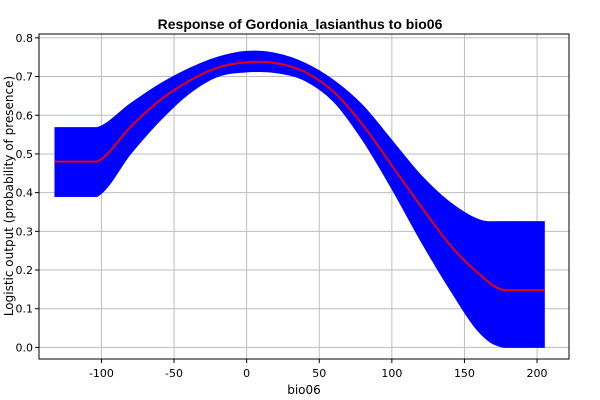  I want to click on y-tick-label: 0.8, so click(25, 38).